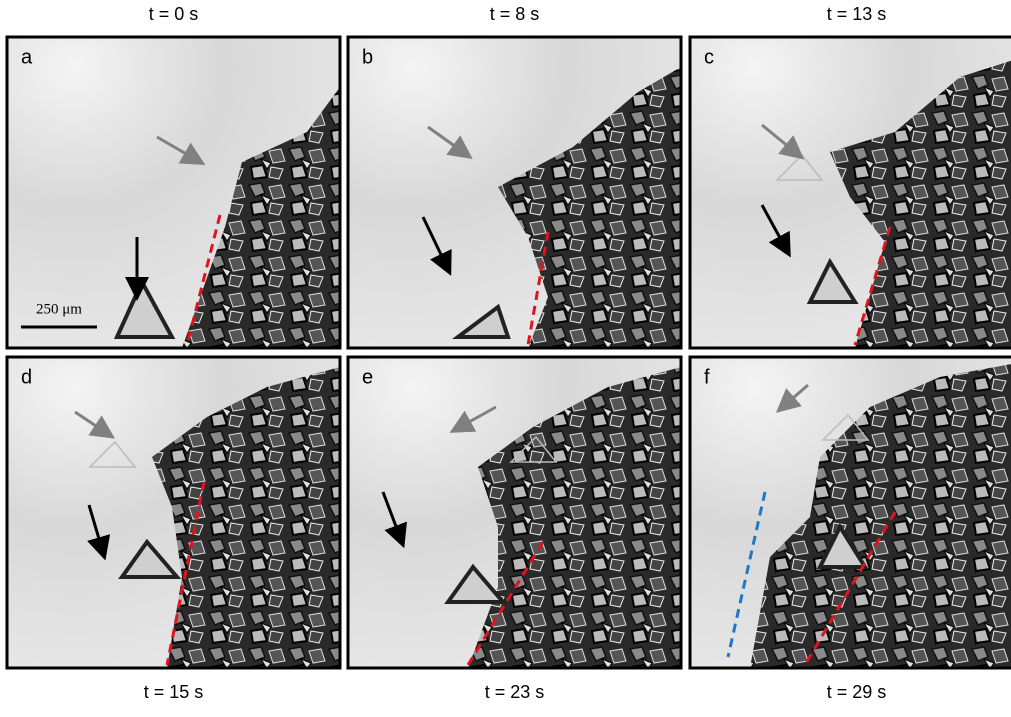 This screenshot has height=717, width=1011. What do you see at coordinates (27, 57) in the screenshot?
I see `panel-label: a` at bounding box center [27, 57].